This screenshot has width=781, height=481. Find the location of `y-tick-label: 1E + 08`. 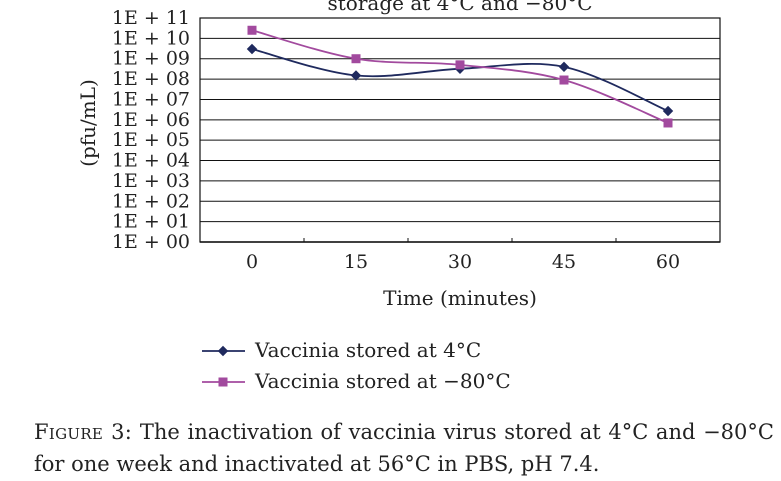

y-tick-label: 1E + 08 is located at coordinates (151, 79).